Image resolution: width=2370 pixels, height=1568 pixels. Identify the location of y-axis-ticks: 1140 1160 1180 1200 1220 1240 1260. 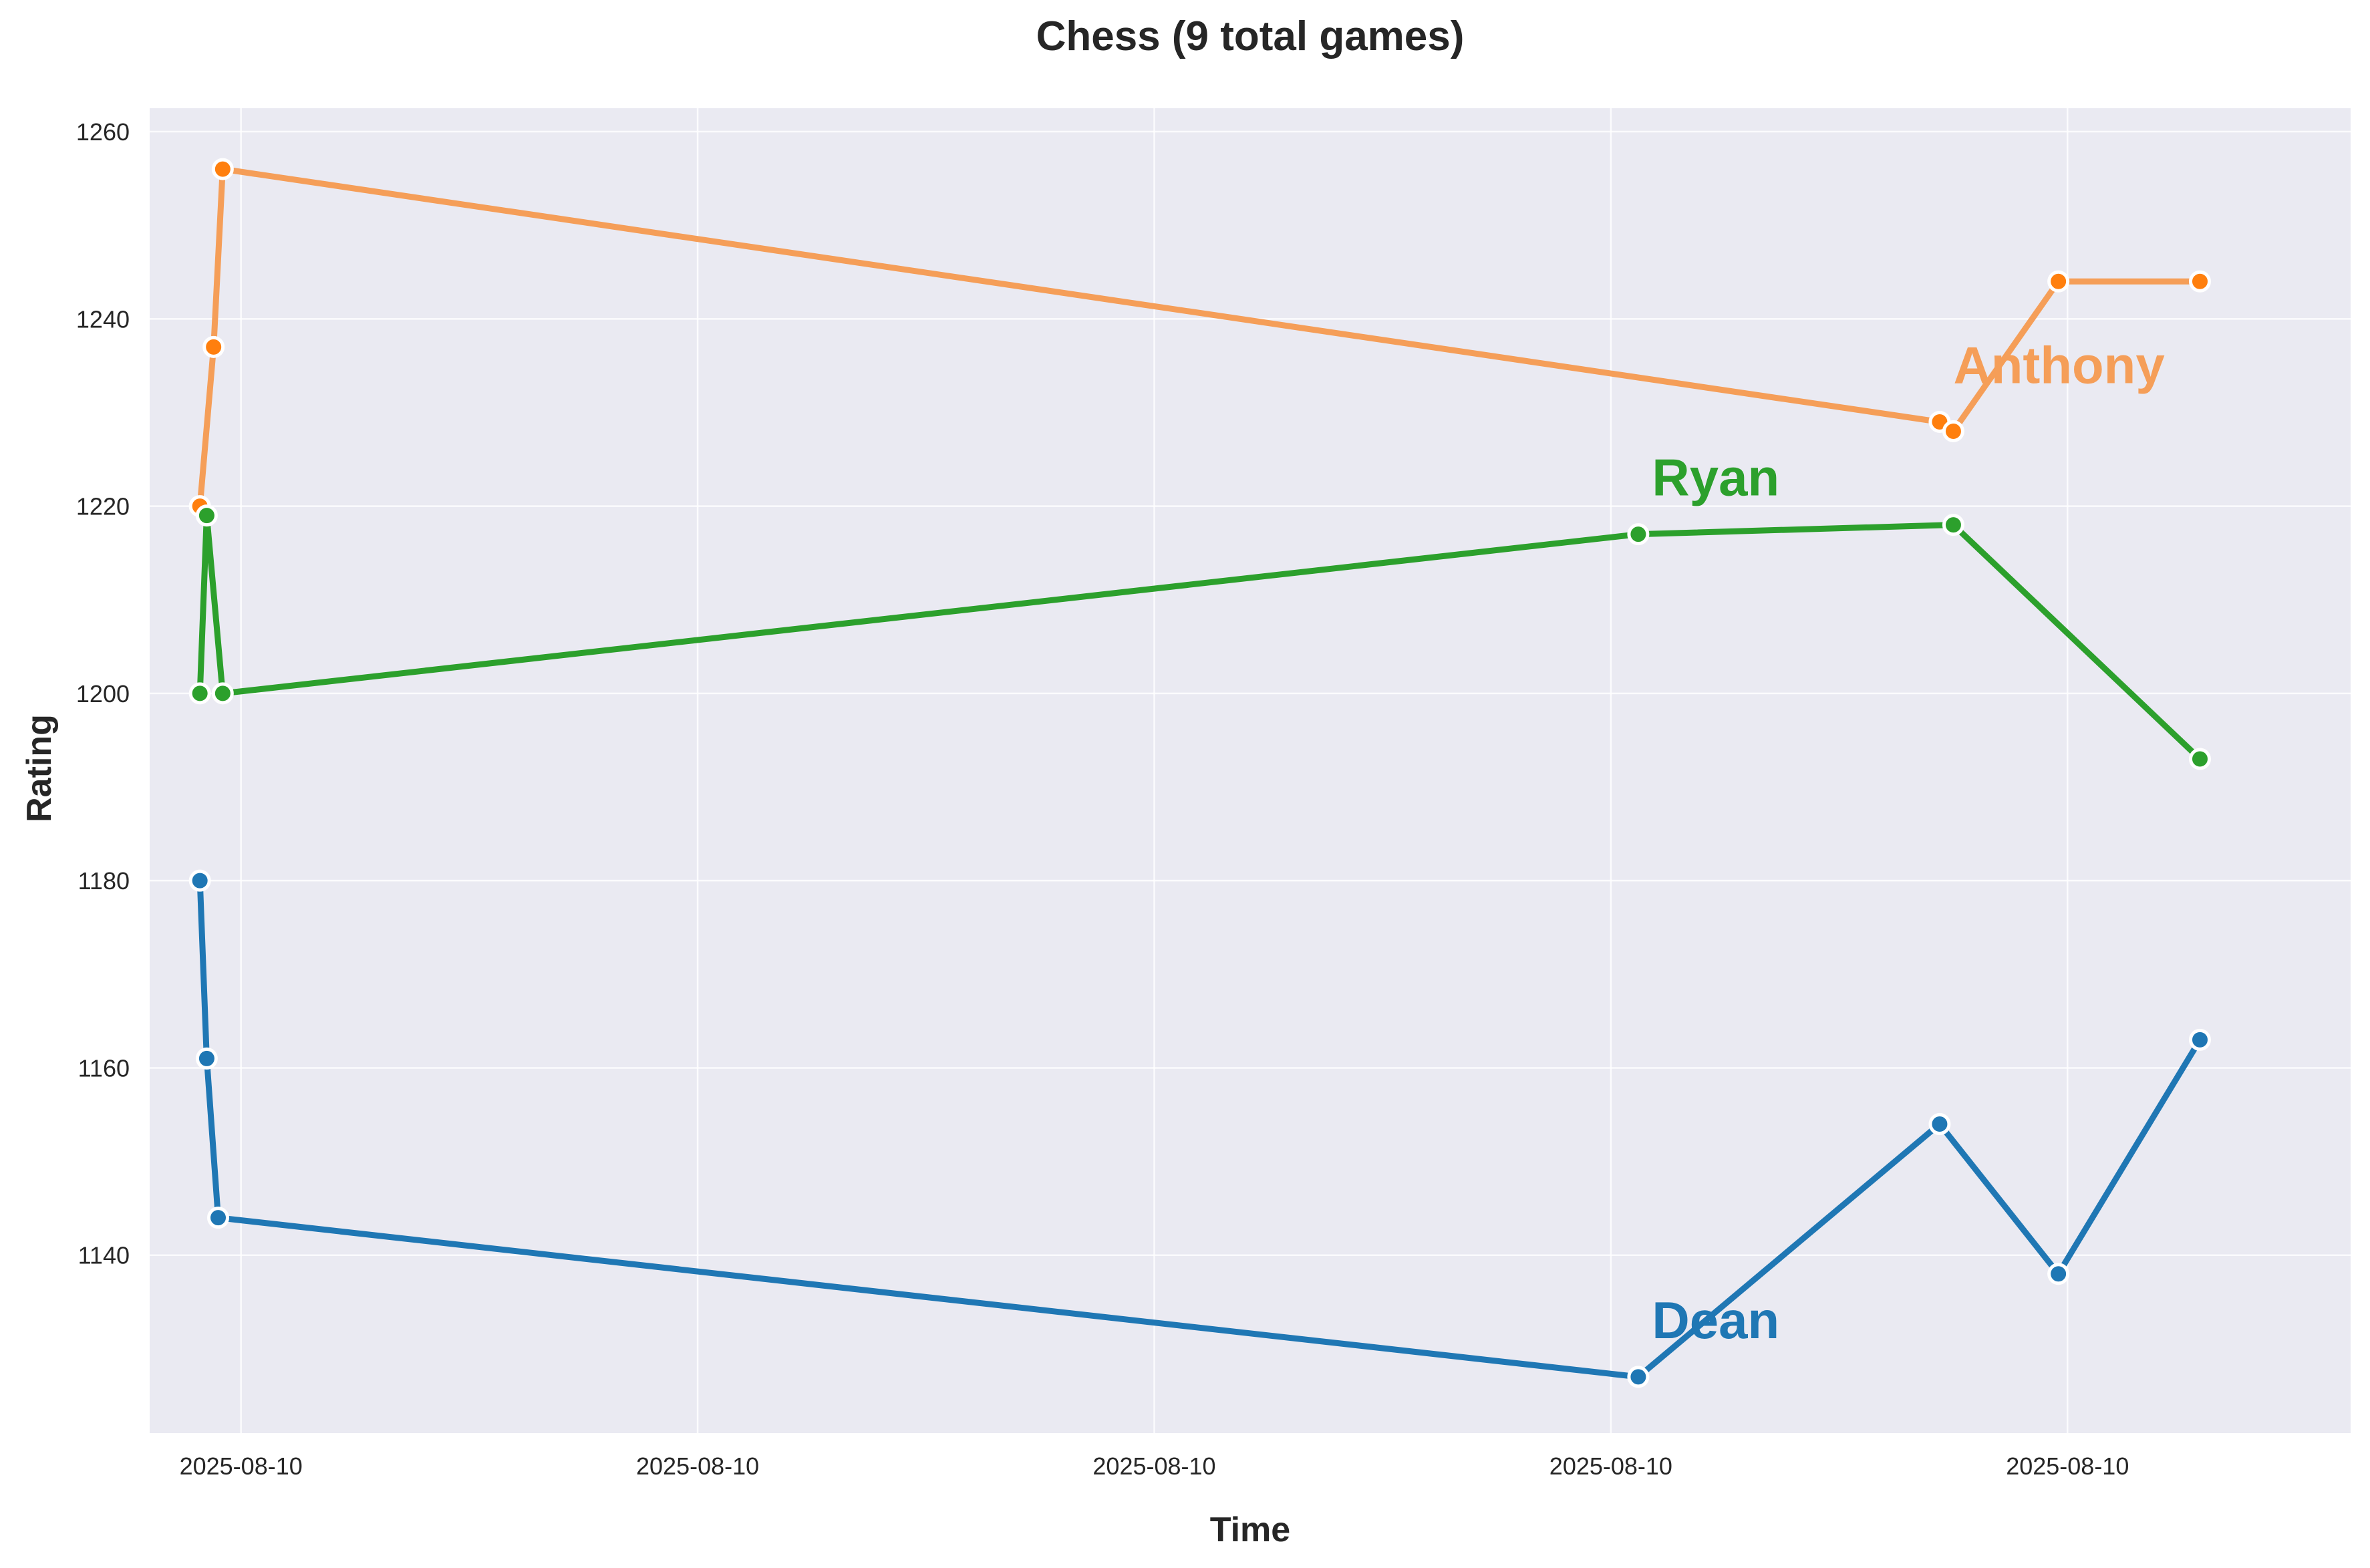
(103, 693).